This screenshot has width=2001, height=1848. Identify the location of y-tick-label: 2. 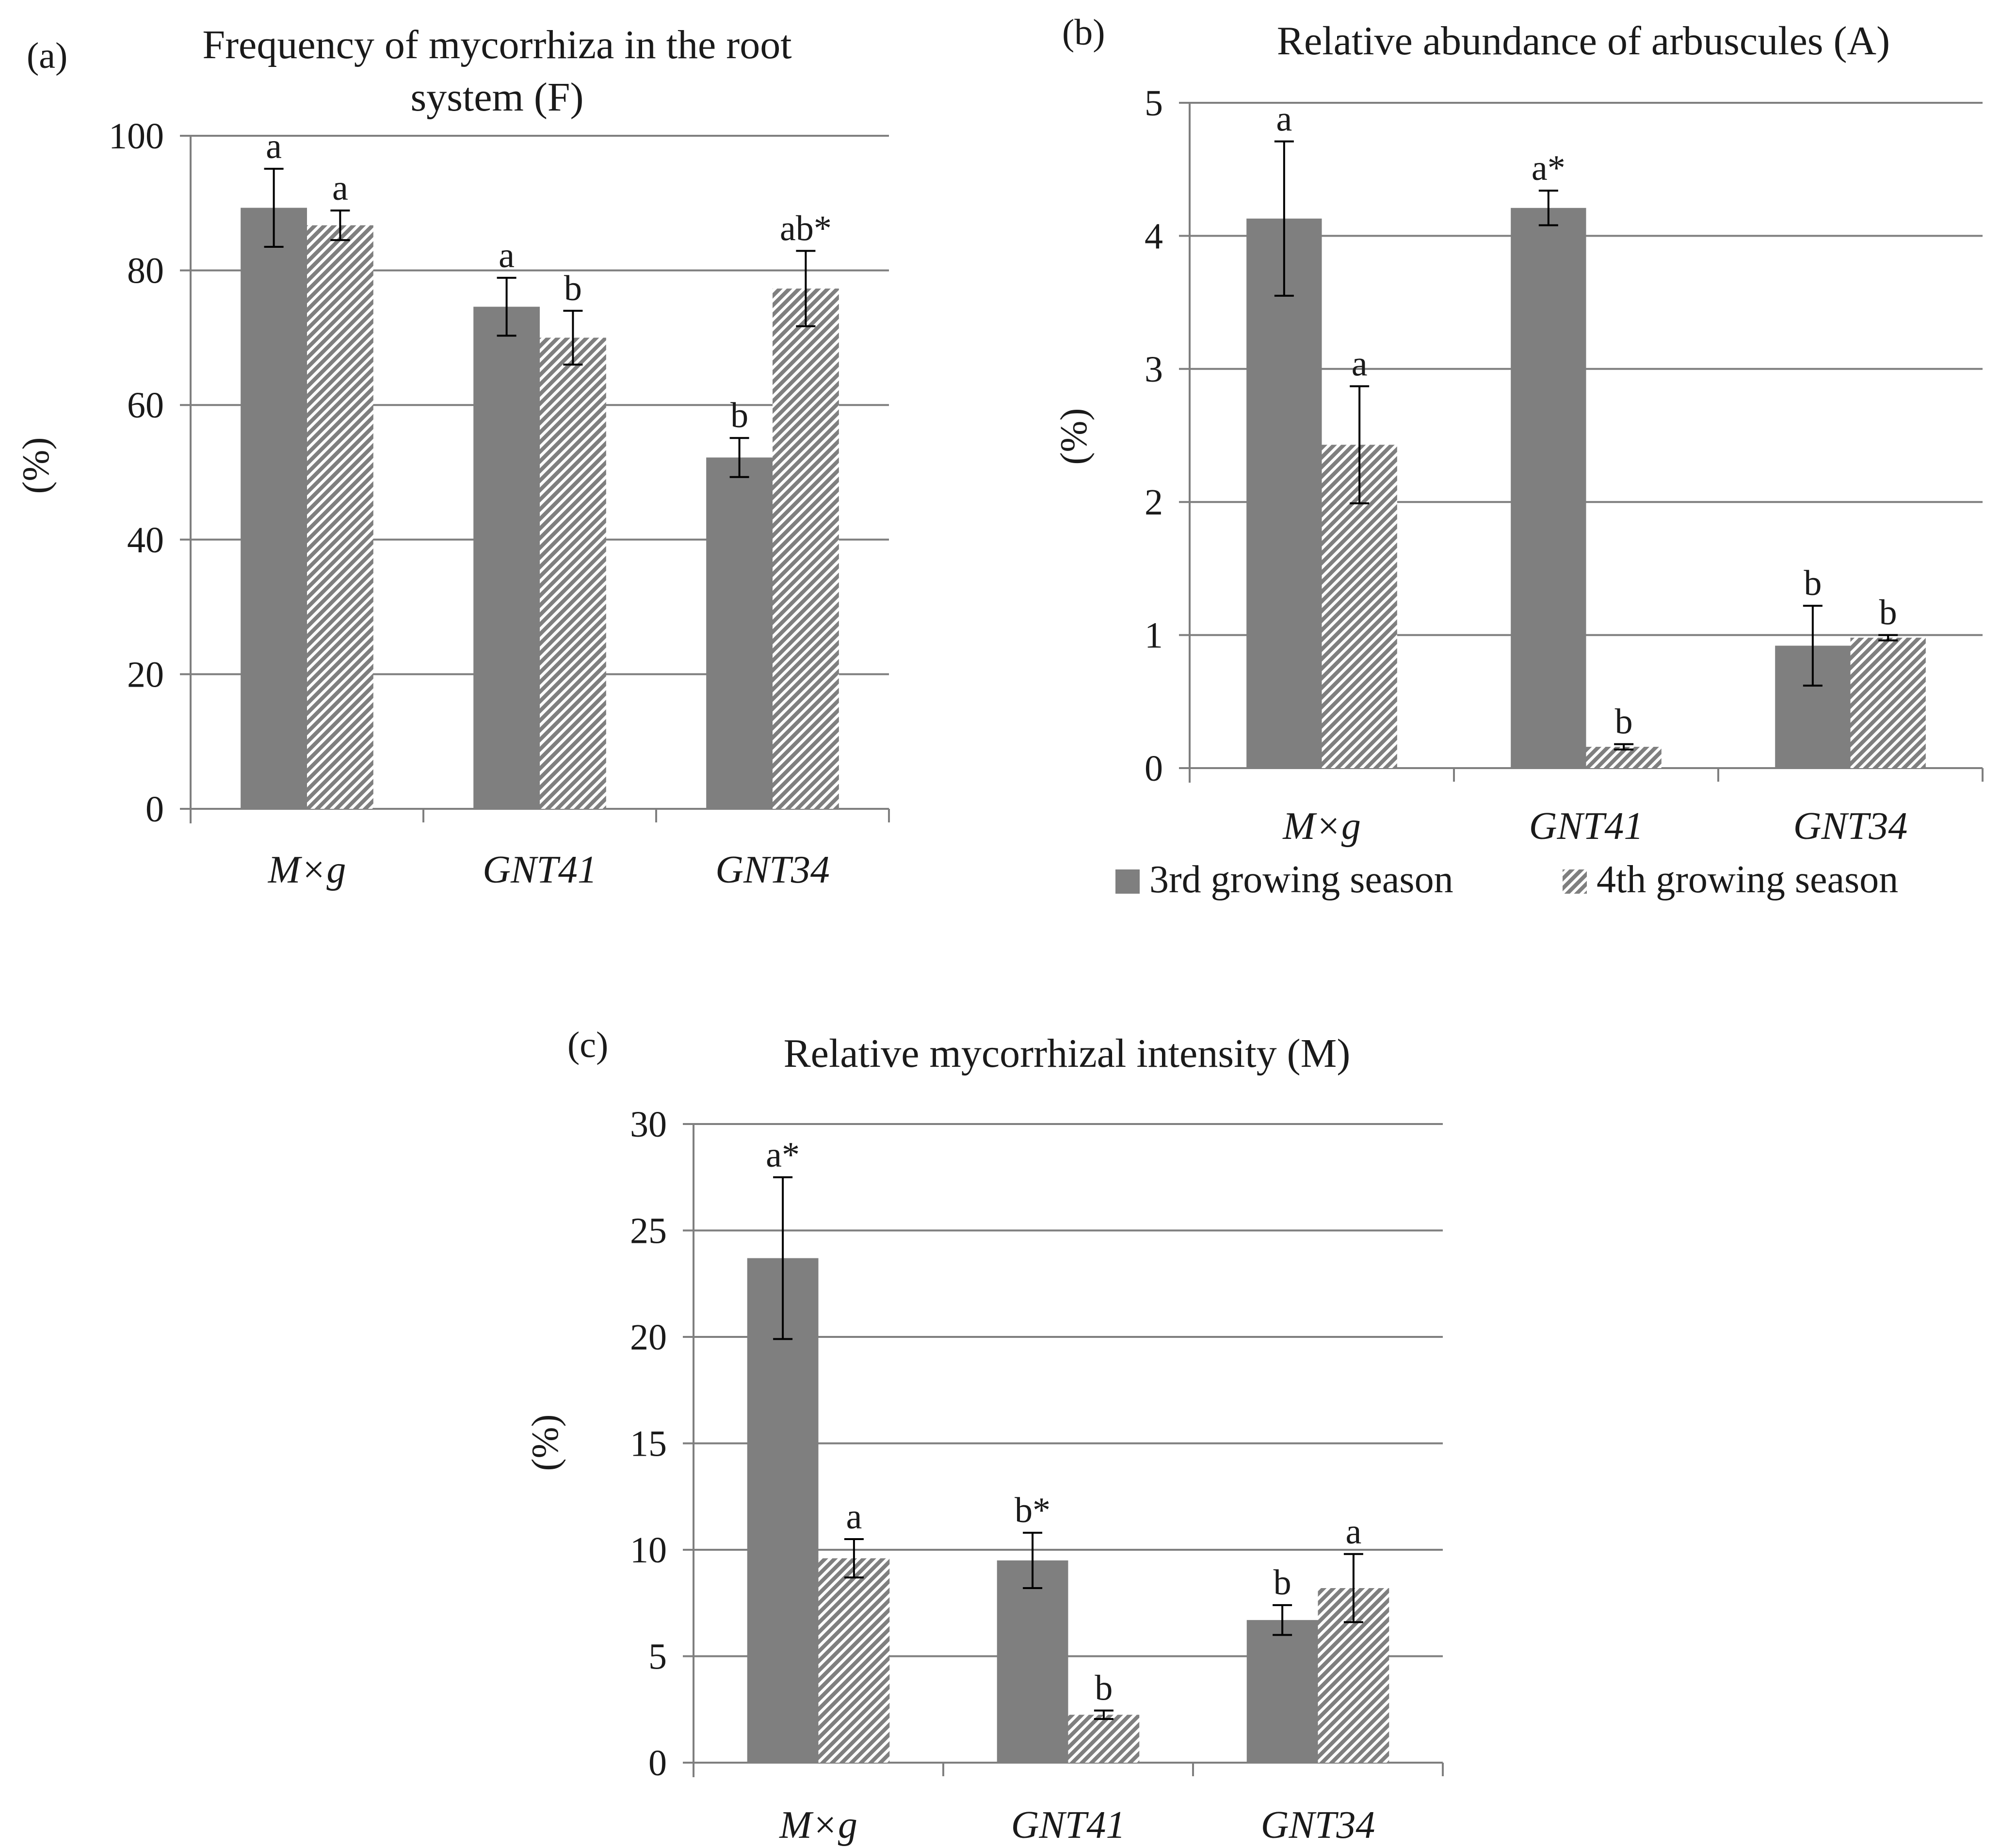
(1154, 503).